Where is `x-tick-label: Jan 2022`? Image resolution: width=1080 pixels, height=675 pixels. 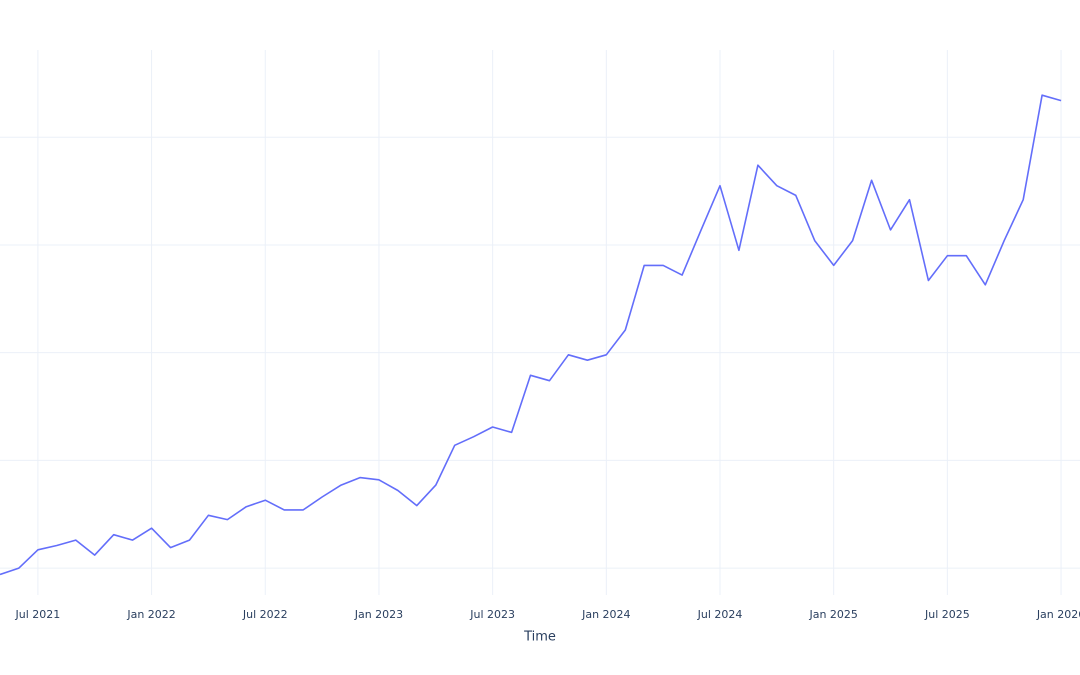 x-tick-label: Jan 2022 is located at coordinates (150, 614).